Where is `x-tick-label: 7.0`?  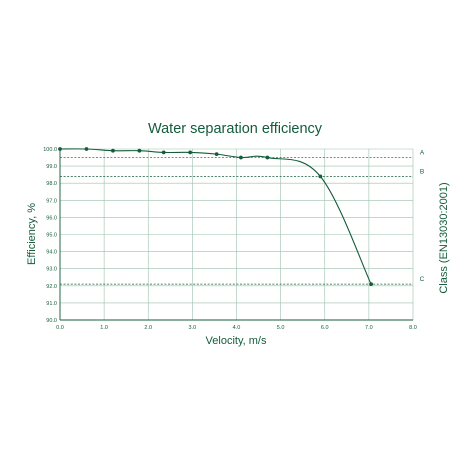 x-tick-label: 7.0 is located at coordinates (369, 328).